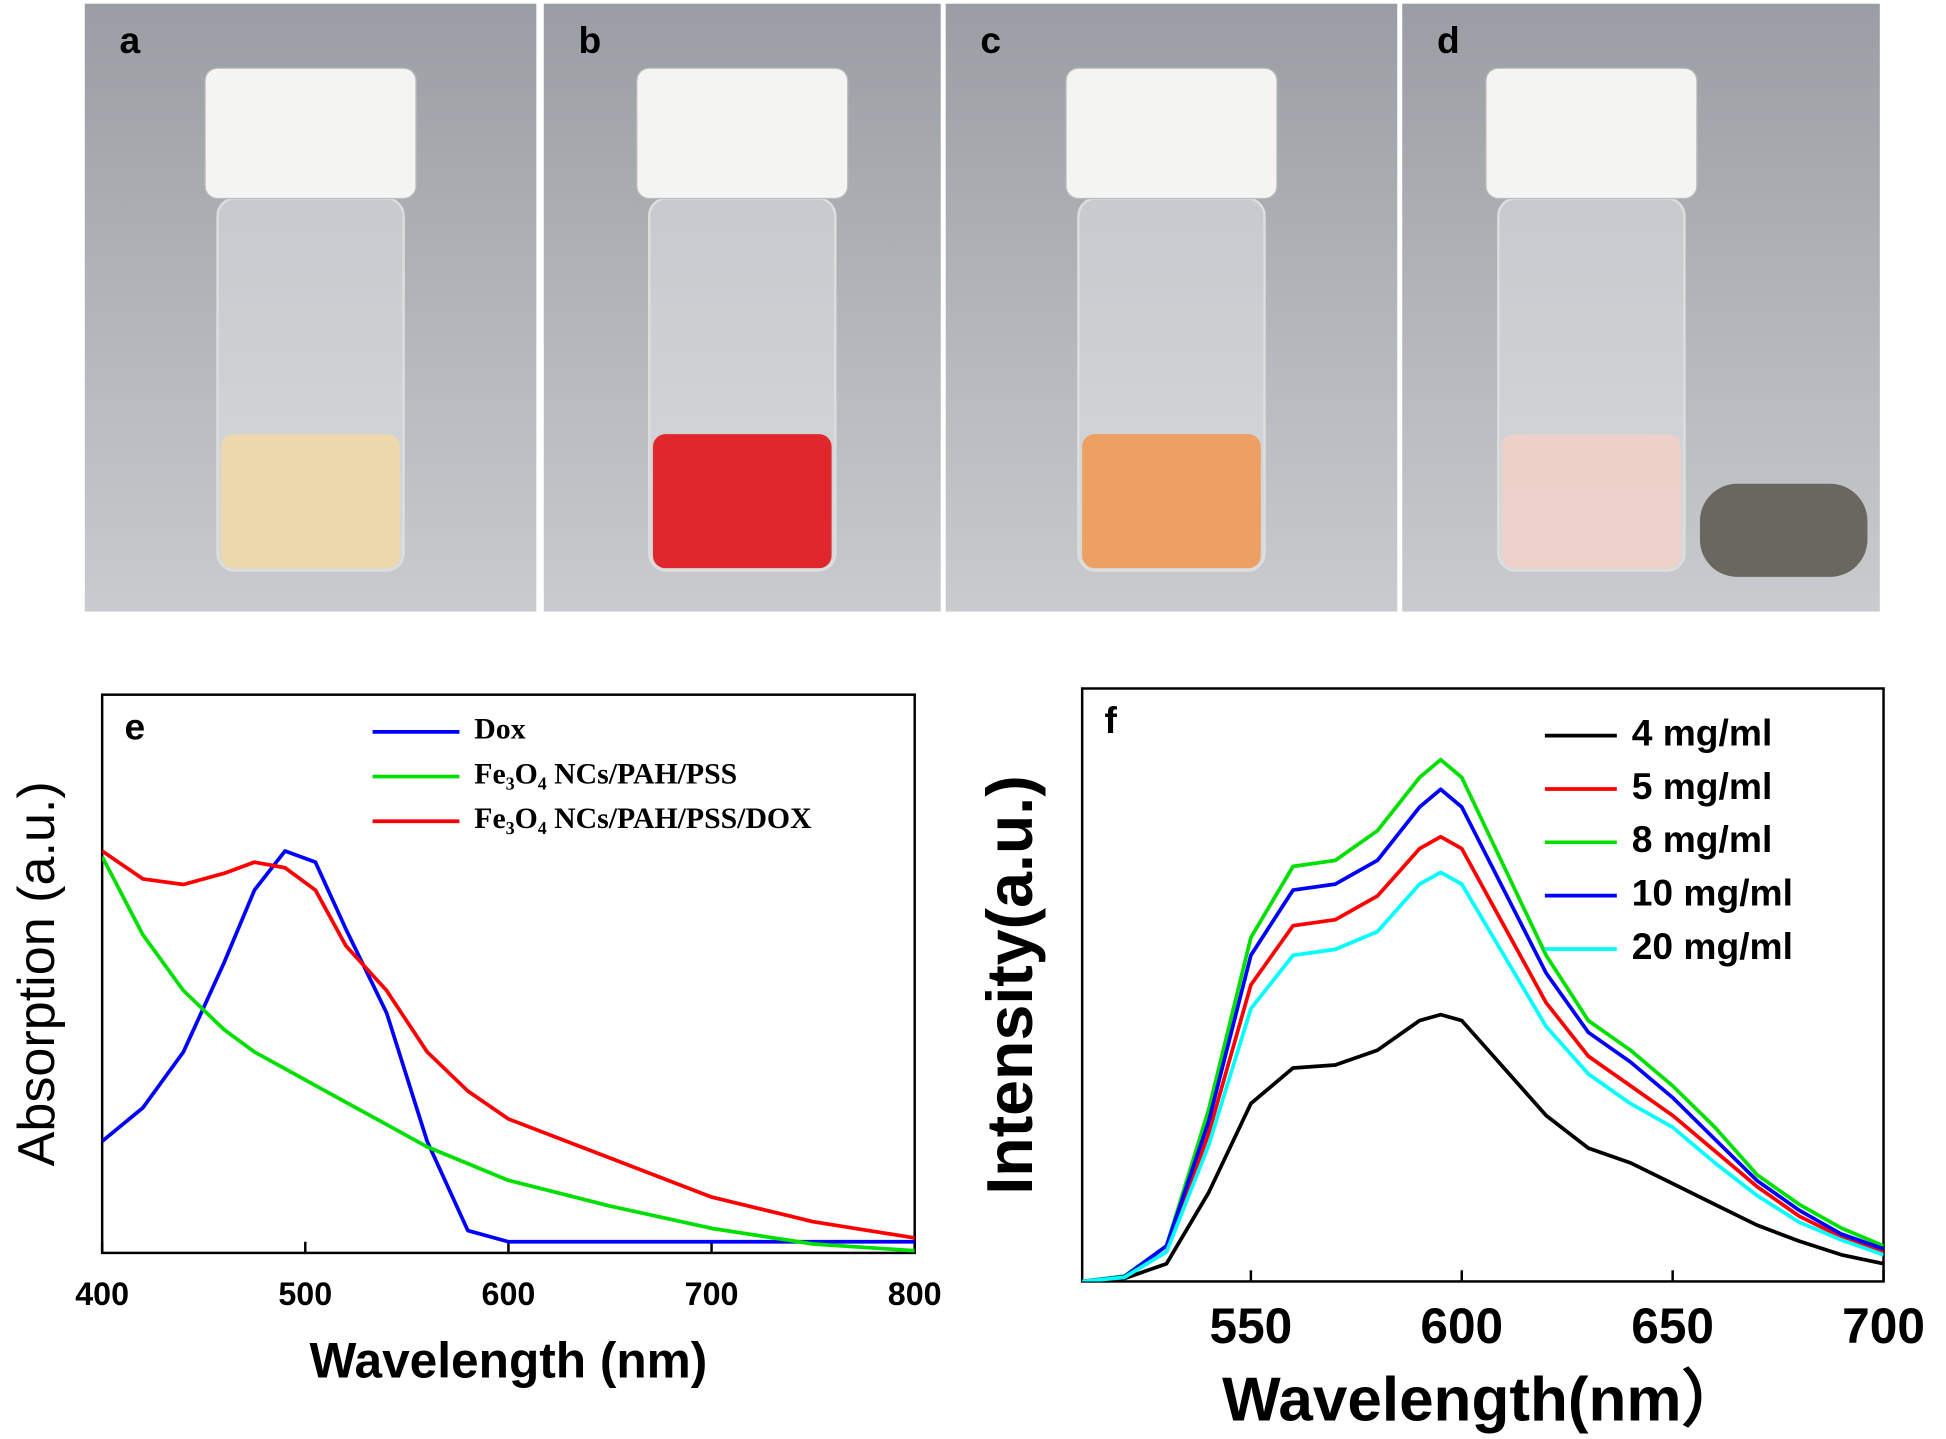 This screenshot has height=1439, width=1946. Describe the element at coordinates (915, 1294) in the screenshot. I see `x-tick-label: 800` at that location.